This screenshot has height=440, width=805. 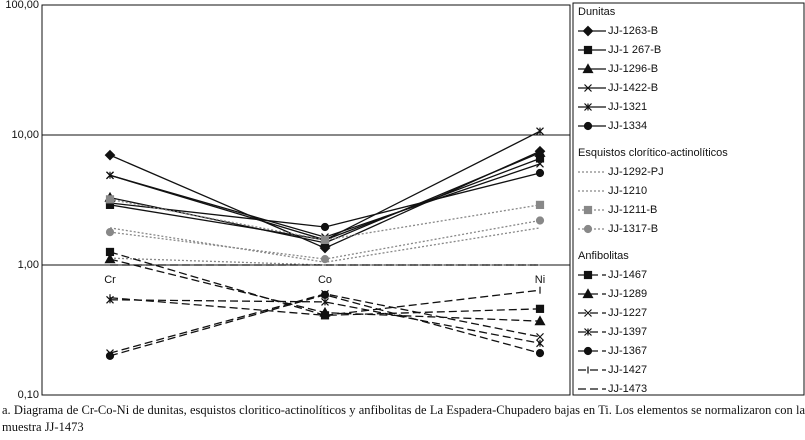 What do you see at coordinates (627, 332) in the screenshot?
I see `legend-label: JJ-1397` at bounding box center [627, 332].